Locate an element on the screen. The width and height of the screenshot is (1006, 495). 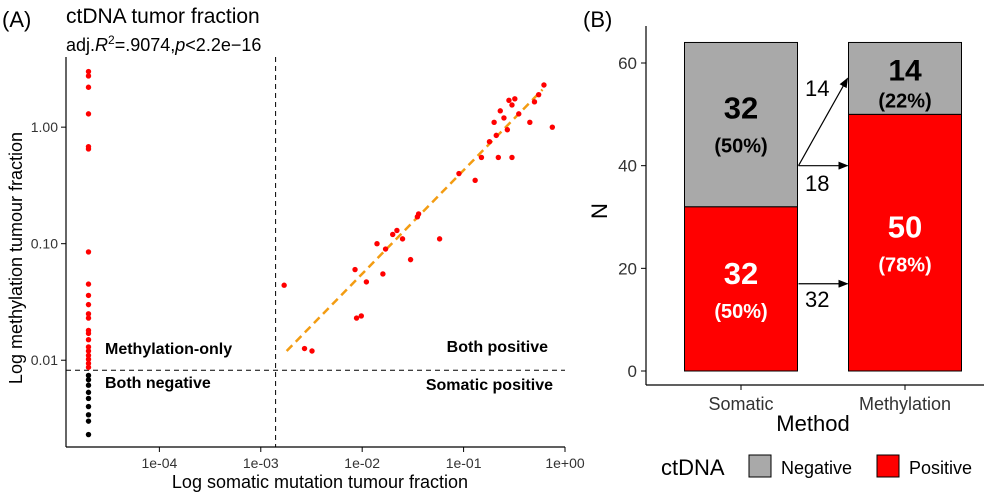
panel-b-y-axis-label: N is located at coordinates (599, 211).